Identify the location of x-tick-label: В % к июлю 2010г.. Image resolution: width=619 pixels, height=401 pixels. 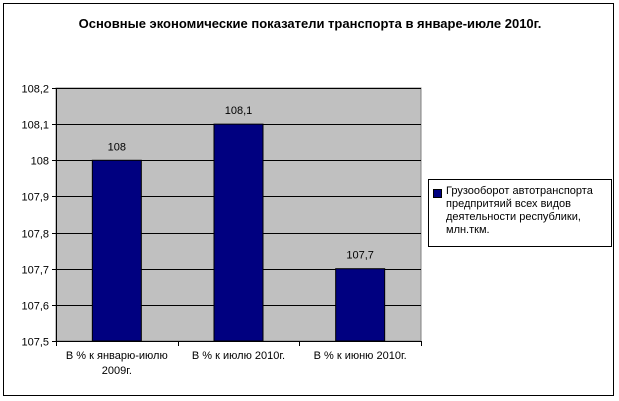
(238, 356).